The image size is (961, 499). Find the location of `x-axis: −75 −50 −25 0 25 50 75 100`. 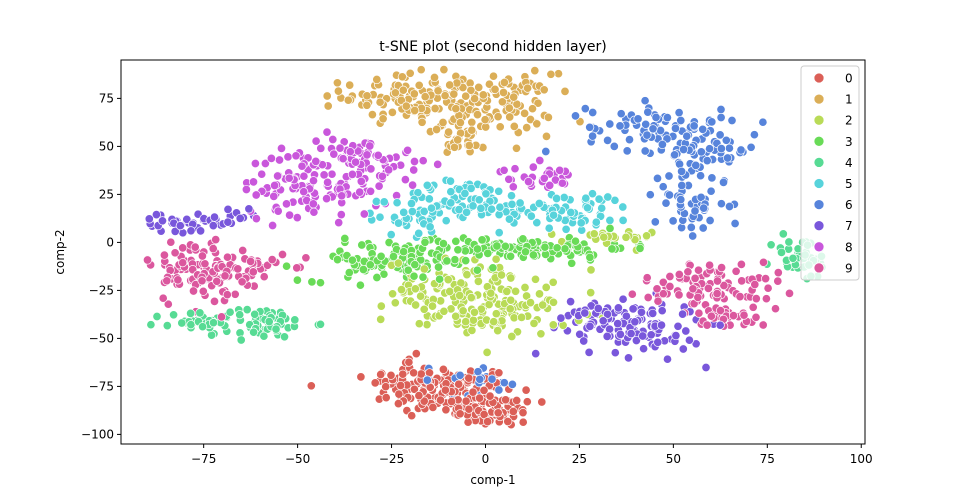

x-axis: −75 −50 −25 0 25 50 75 100 is located at coordinates (532, 455).